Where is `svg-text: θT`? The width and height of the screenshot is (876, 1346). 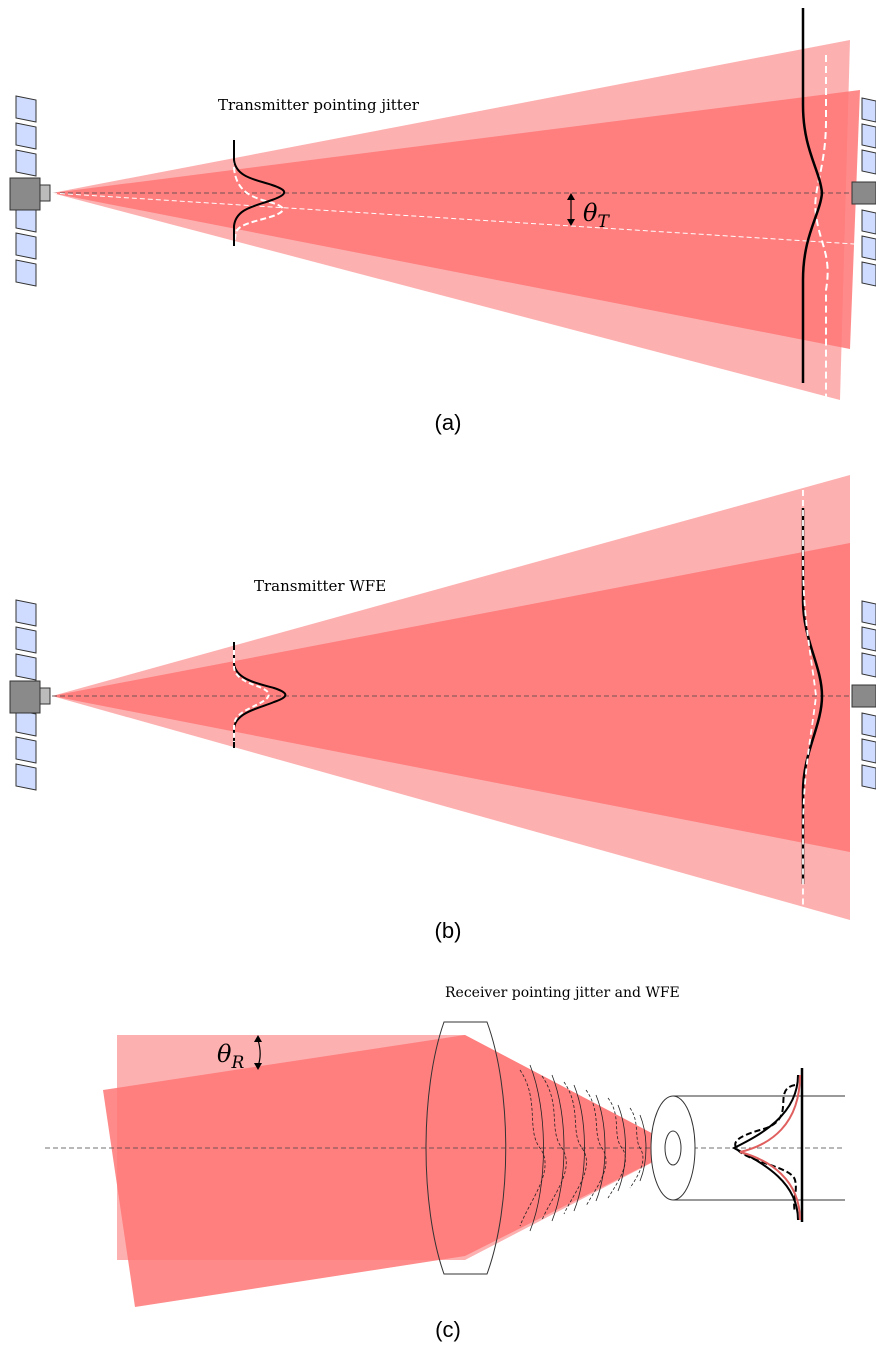
svg-text: θT is located at coordinates (596, 215).